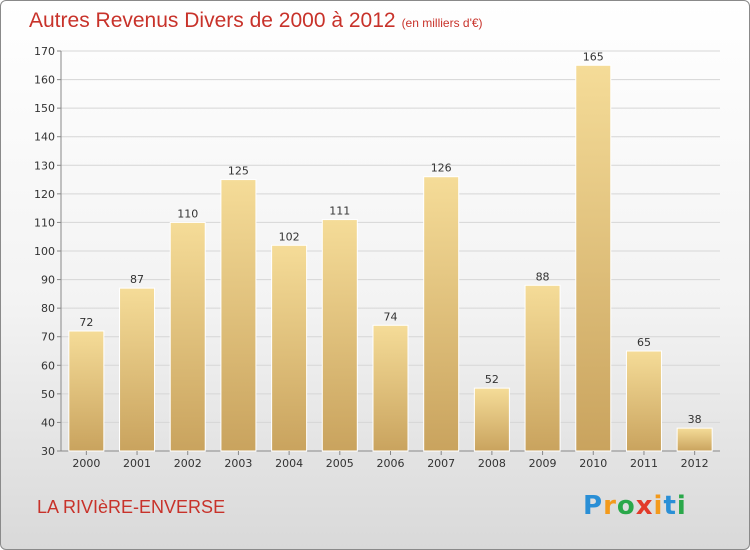 The width and height of the screenshot is (750, 550). What do you see at coordinates (441, 314) in the screenshot?
I see `bar-2007` at bounding box center [441, 314].